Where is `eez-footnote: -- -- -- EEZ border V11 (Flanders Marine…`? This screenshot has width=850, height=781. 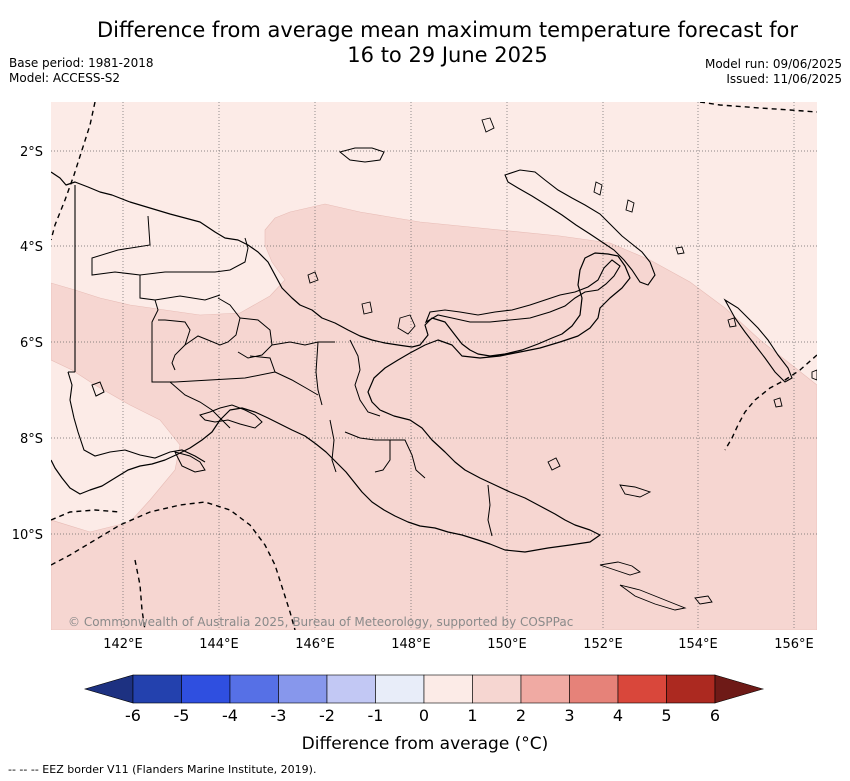
eez-footnote: -- -- -- EEZ border V11 (Flanders Marine… is located at coordinates (162, 769).